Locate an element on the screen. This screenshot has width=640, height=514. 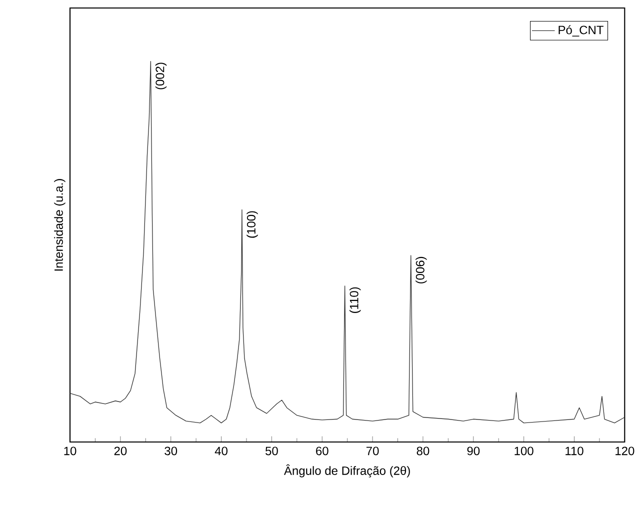
x-tick-label: 80 is located at coordinates (423, 451).